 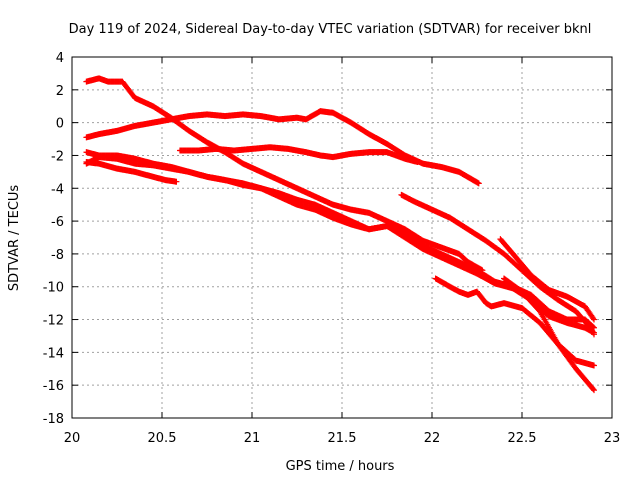 I want to click on y-tick-label: 4, so click(x=60, y=58).